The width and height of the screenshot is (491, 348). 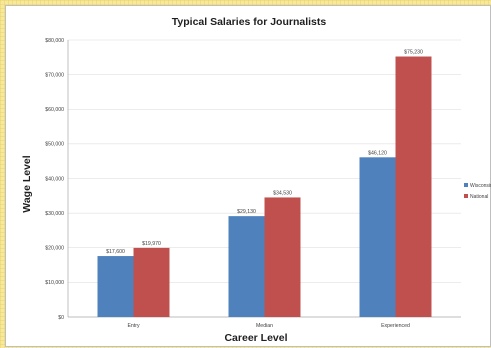 I want to click on x-tick-label: Entry, so click(x=133, y=326).